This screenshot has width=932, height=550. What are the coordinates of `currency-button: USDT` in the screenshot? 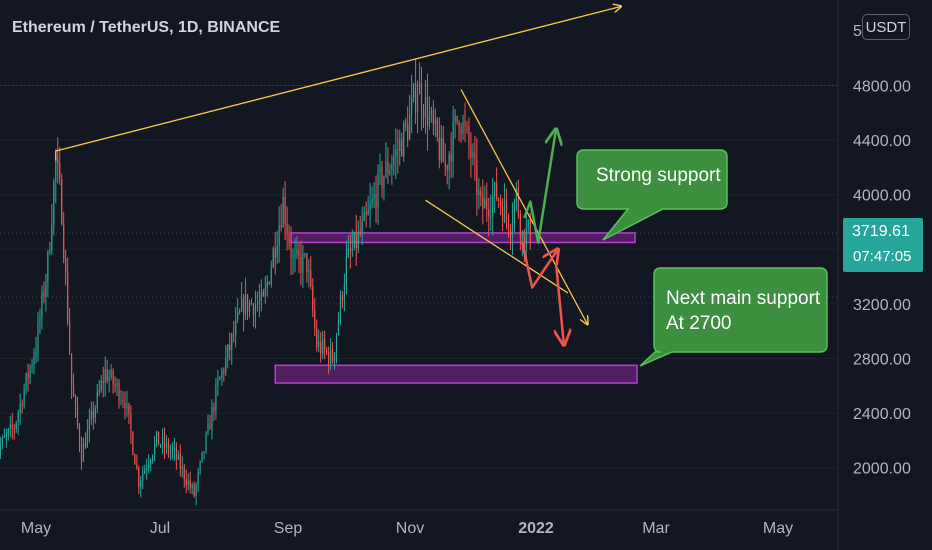 It's located at (886, 27).